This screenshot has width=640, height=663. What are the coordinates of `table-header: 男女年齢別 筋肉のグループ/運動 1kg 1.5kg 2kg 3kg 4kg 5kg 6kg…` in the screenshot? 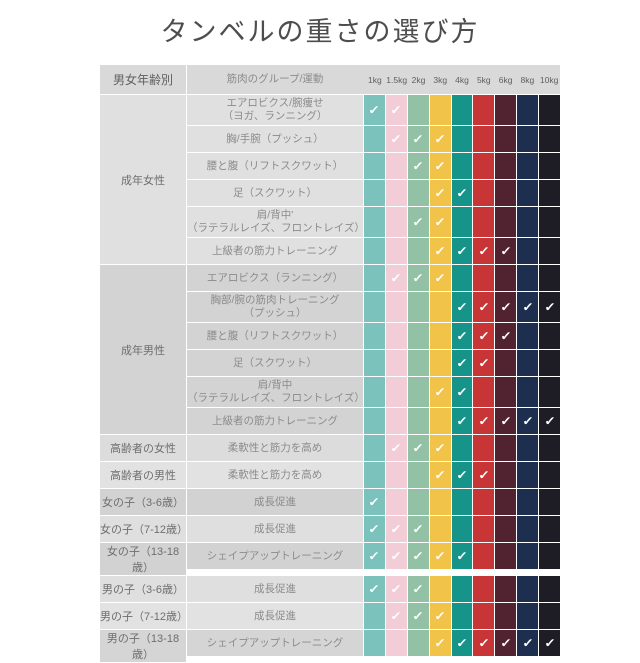 It's located at (330, 79).